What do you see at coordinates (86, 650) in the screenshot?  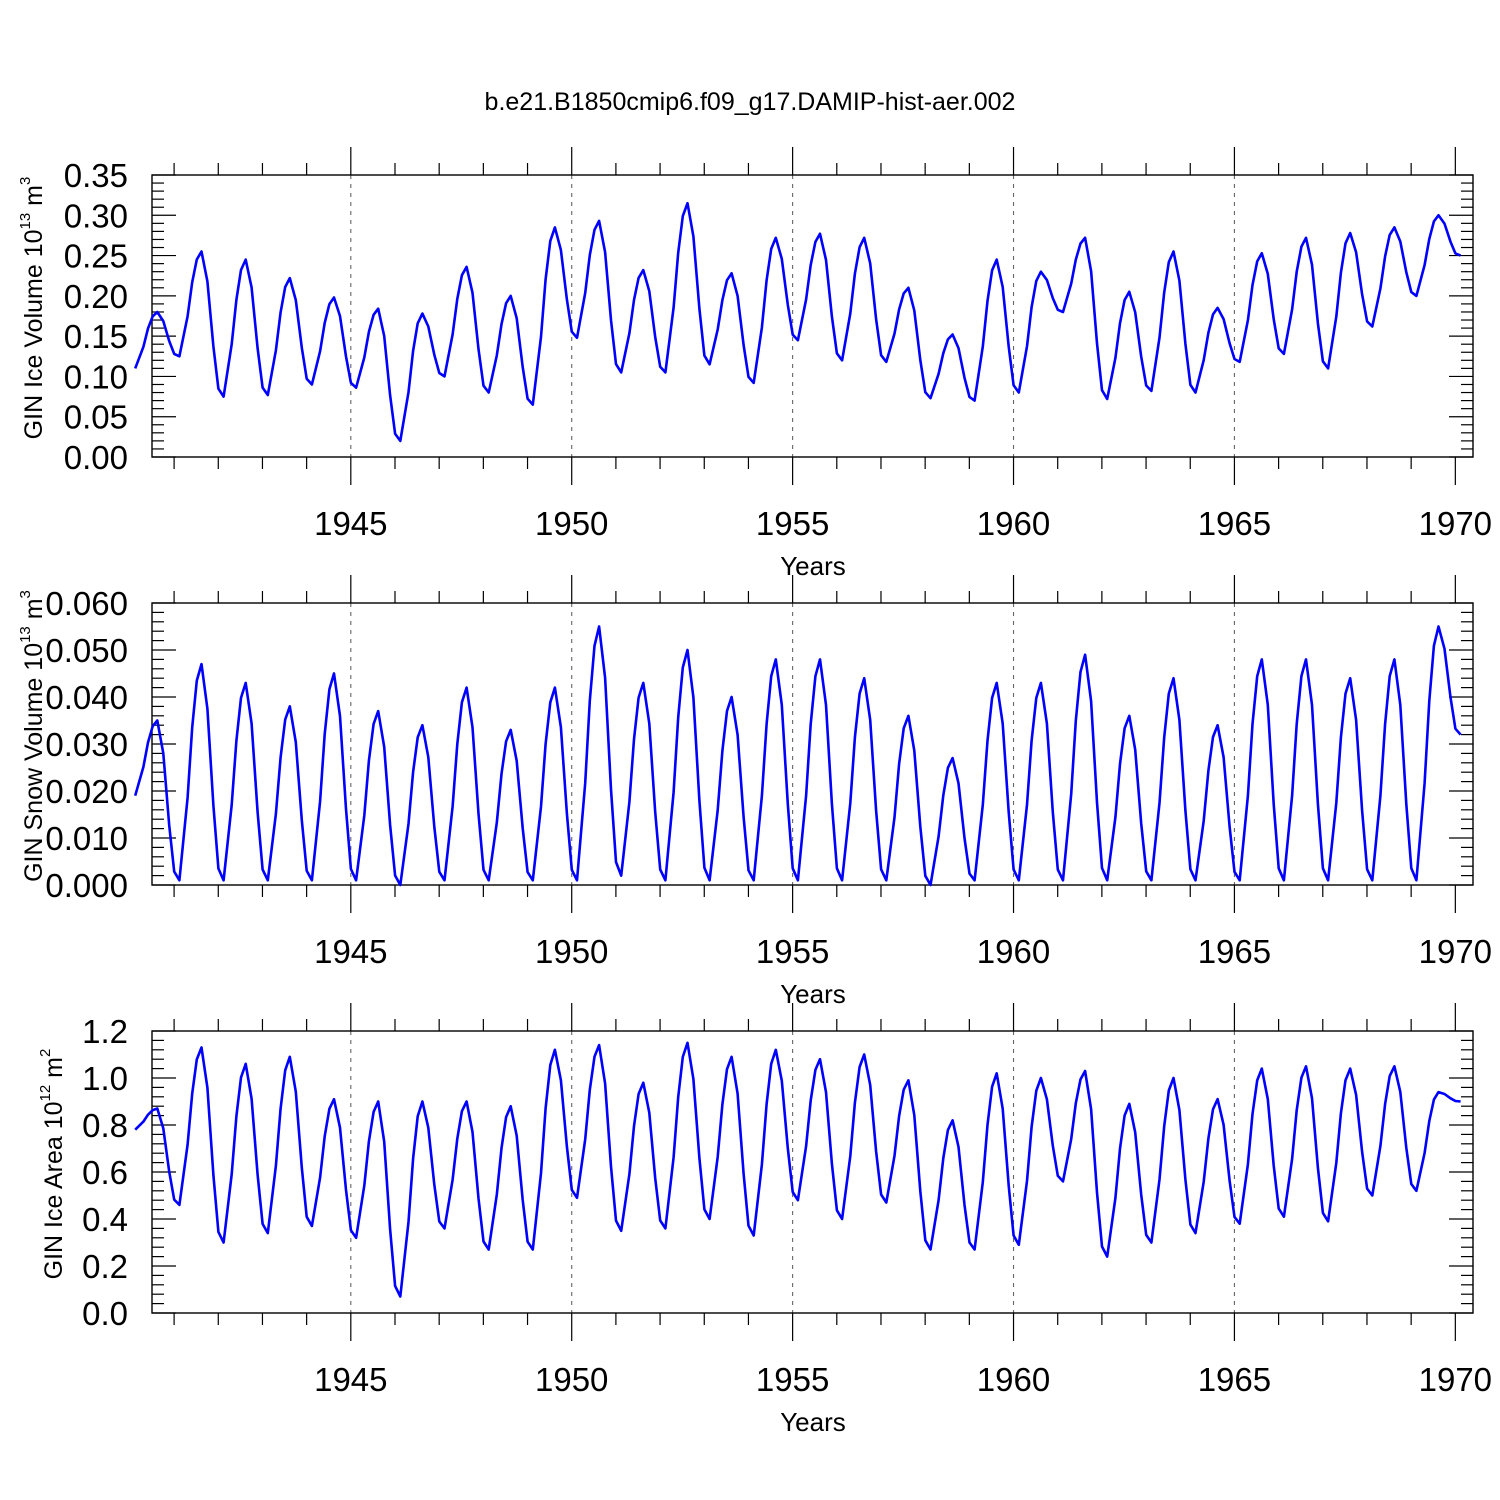 I see `y-tick-label: 0.050` at bounding box center [86, 650].